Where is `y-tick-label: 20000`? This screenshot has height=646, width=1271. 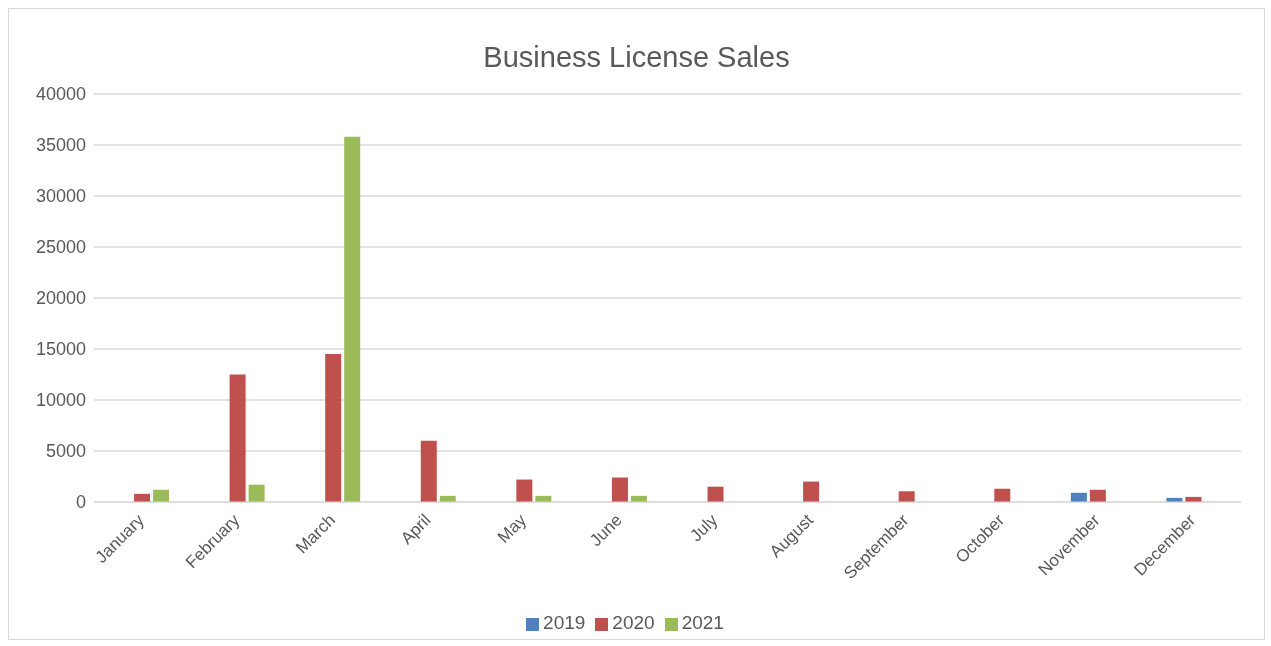 y-tick-label: 20000 is located at coordinates (60, 298).